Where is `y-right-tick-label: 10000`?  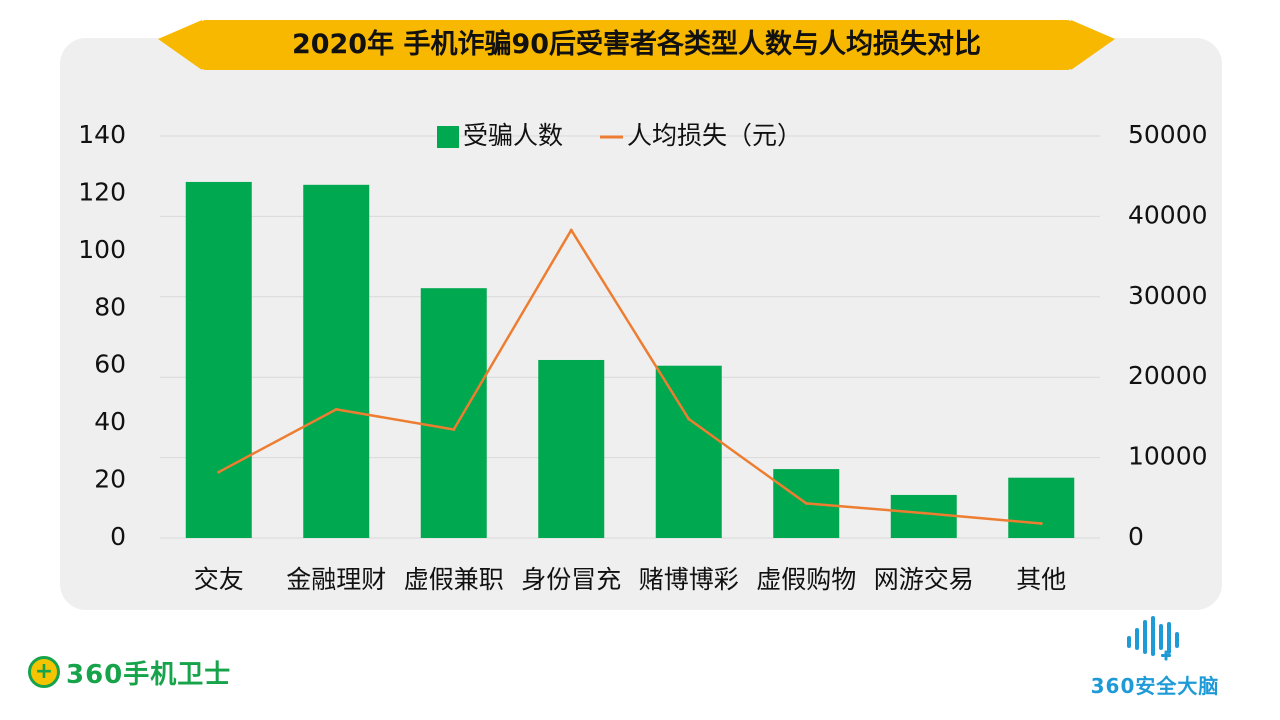
y-right-tick-label: 10000 is located at coordinates (1168, 456).